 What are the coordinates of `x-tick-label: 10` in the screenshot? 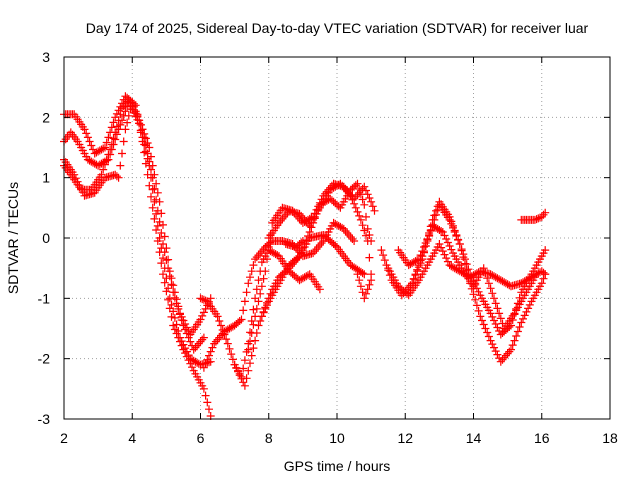 It's located at (337, 438).